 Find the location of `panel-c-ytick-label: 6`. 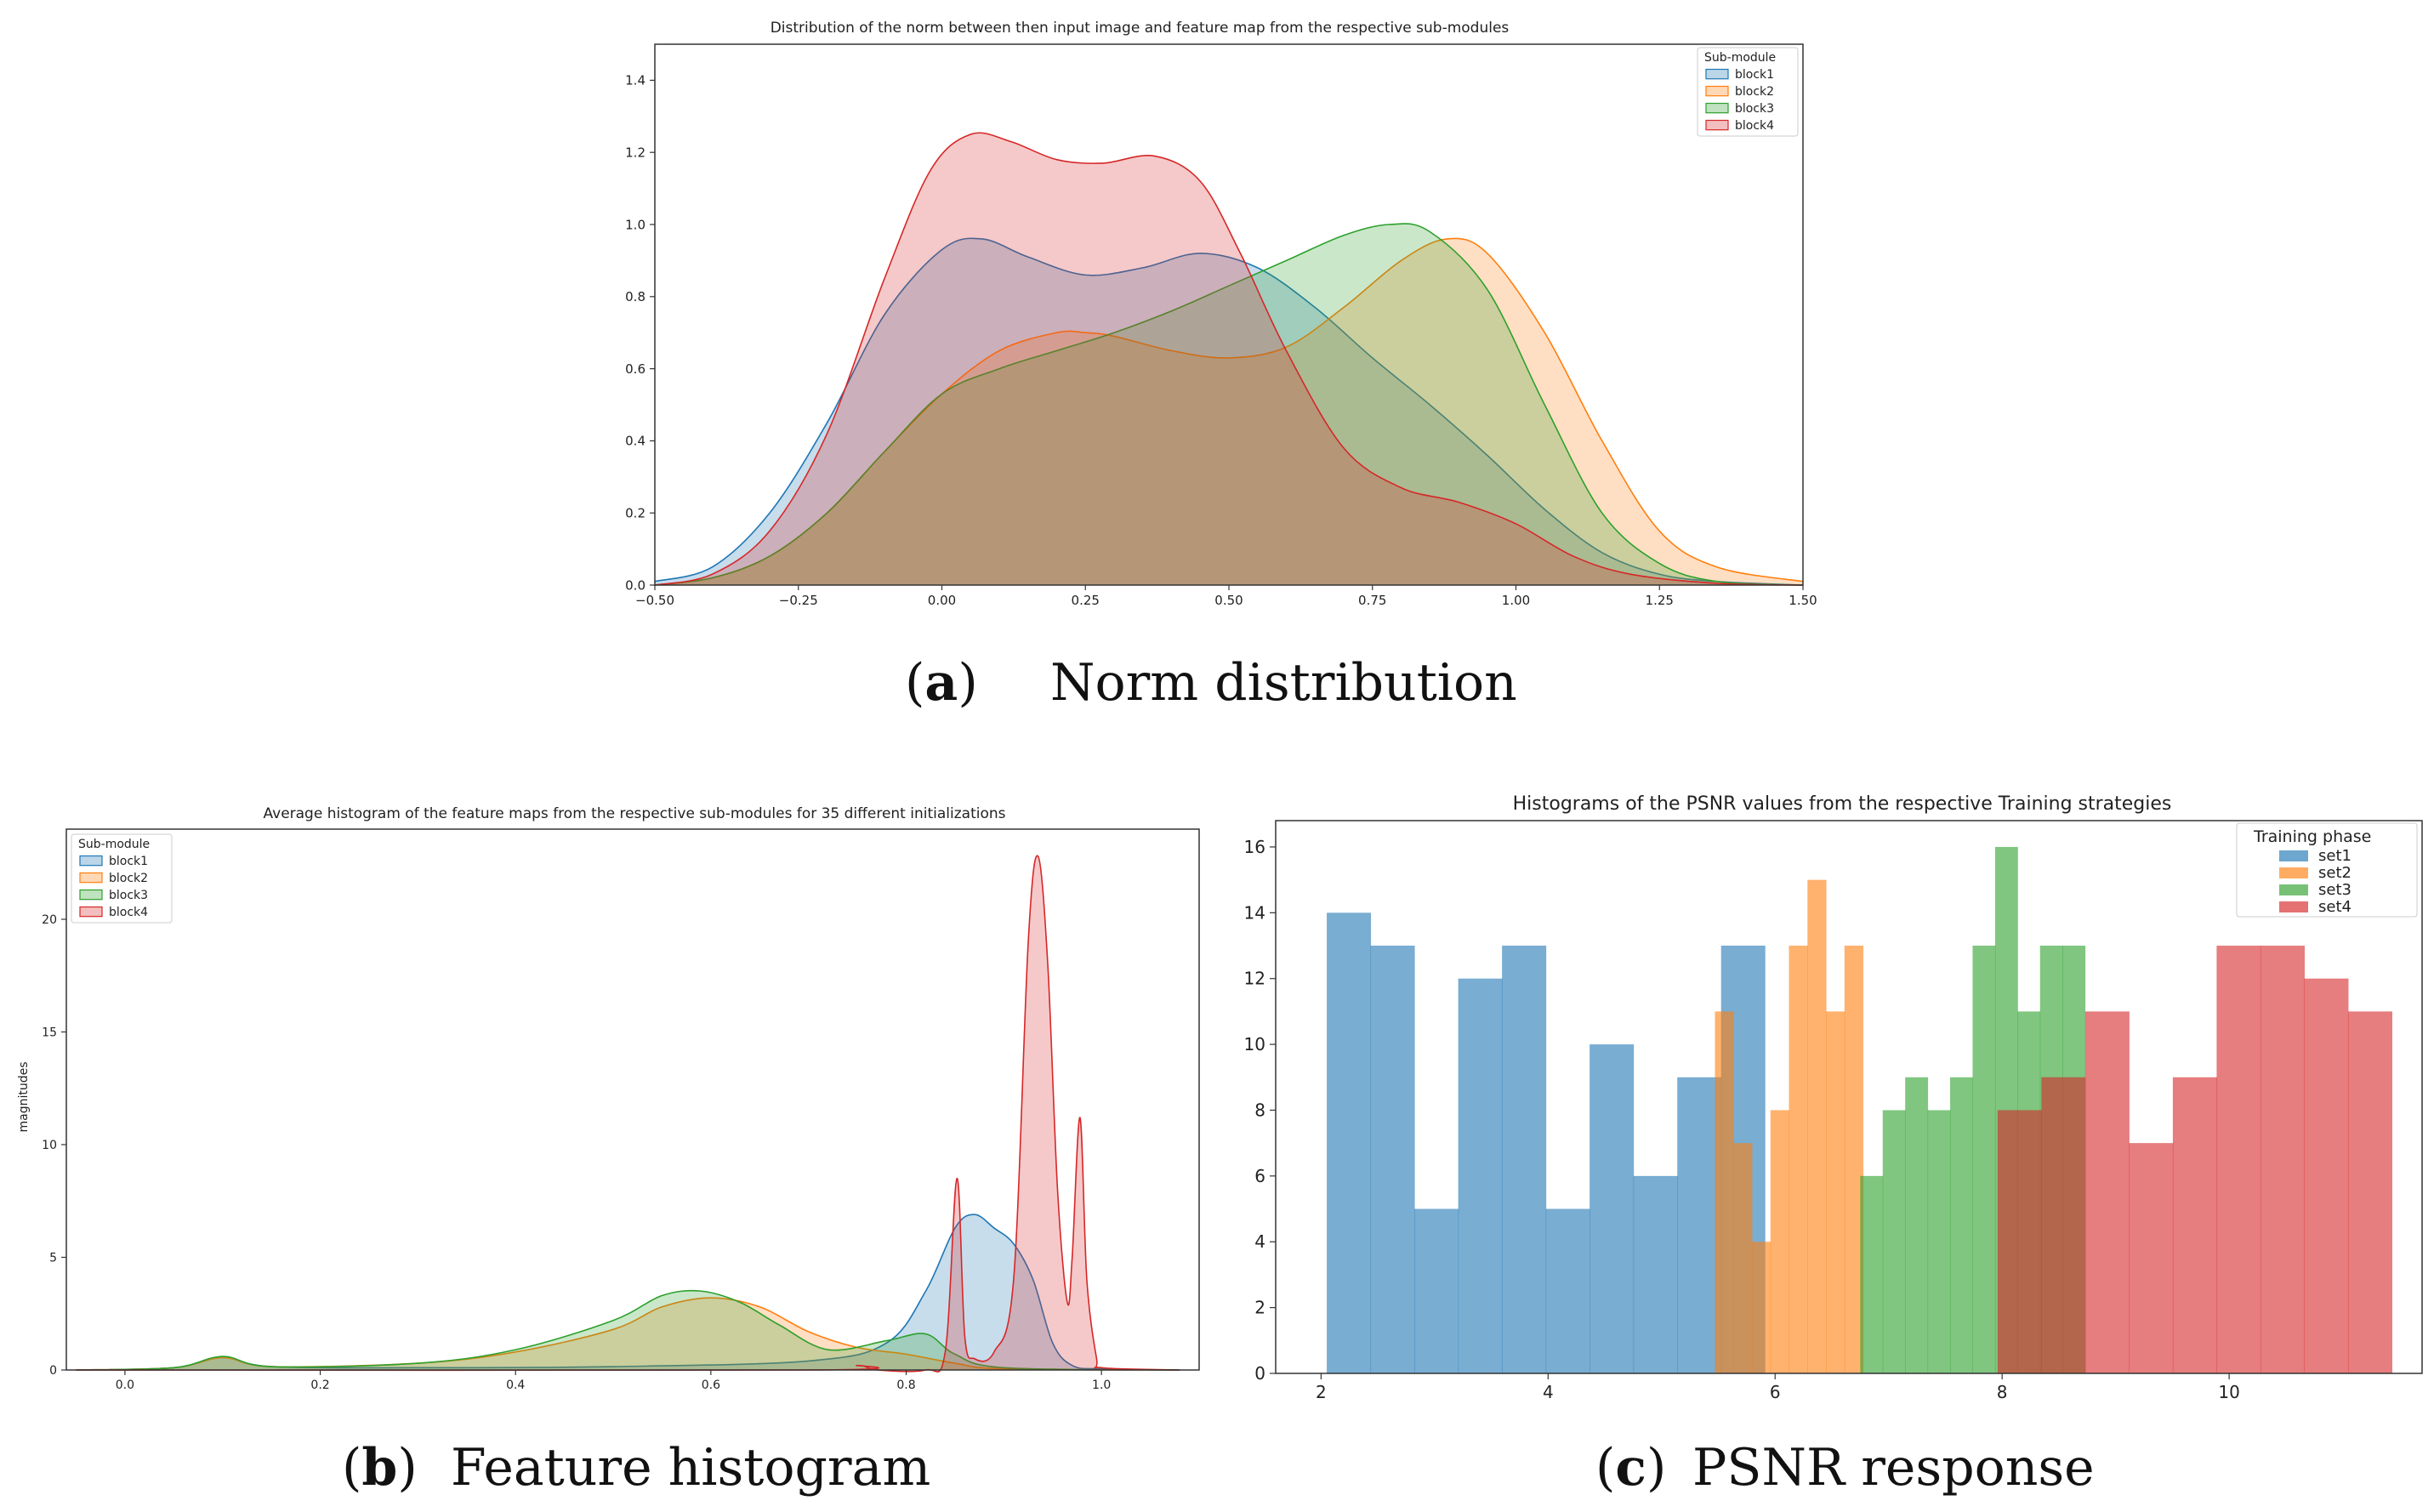

panel-c-ytick-label: 6 is located at coordinates (1259, 1176).